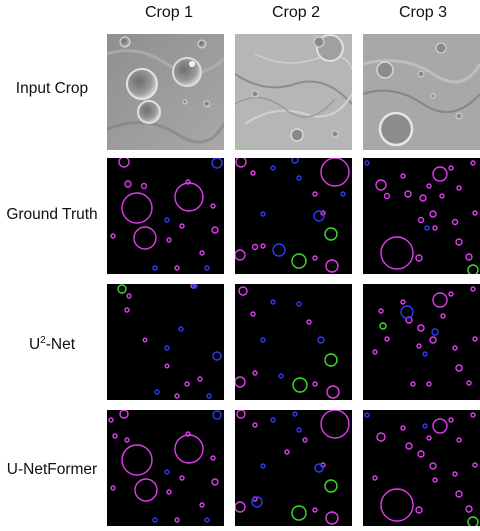 This screenshot has height=531, width=480. What do you see at coordinates (52, 88) in the screenshot?
I see `row-label-input-crop: Input Crop` at bounding box center [52, 88].